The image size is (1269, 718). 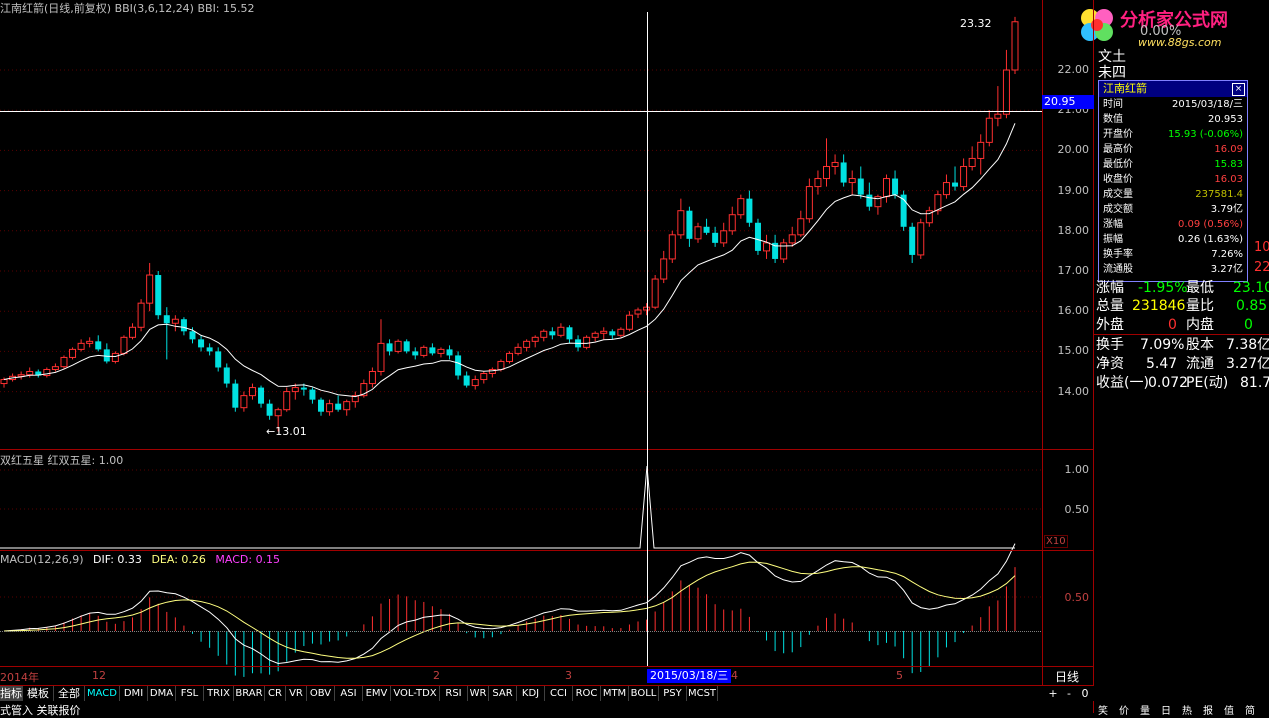 What do you see at coordinates (349, 693) in the screenshot?
I see `tab-asi: ASI` at bounding box center [349, 693].